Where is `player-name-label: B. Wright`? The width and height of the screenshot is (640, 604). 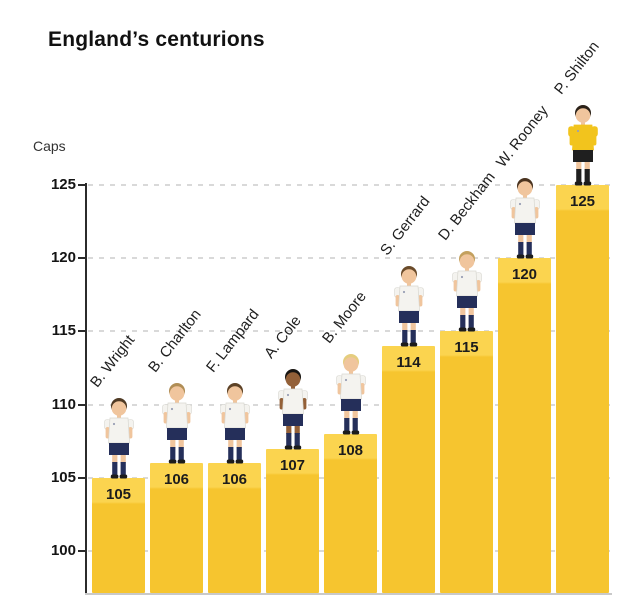 player-name-label: B. Wright is located at coordinates (112, 361).